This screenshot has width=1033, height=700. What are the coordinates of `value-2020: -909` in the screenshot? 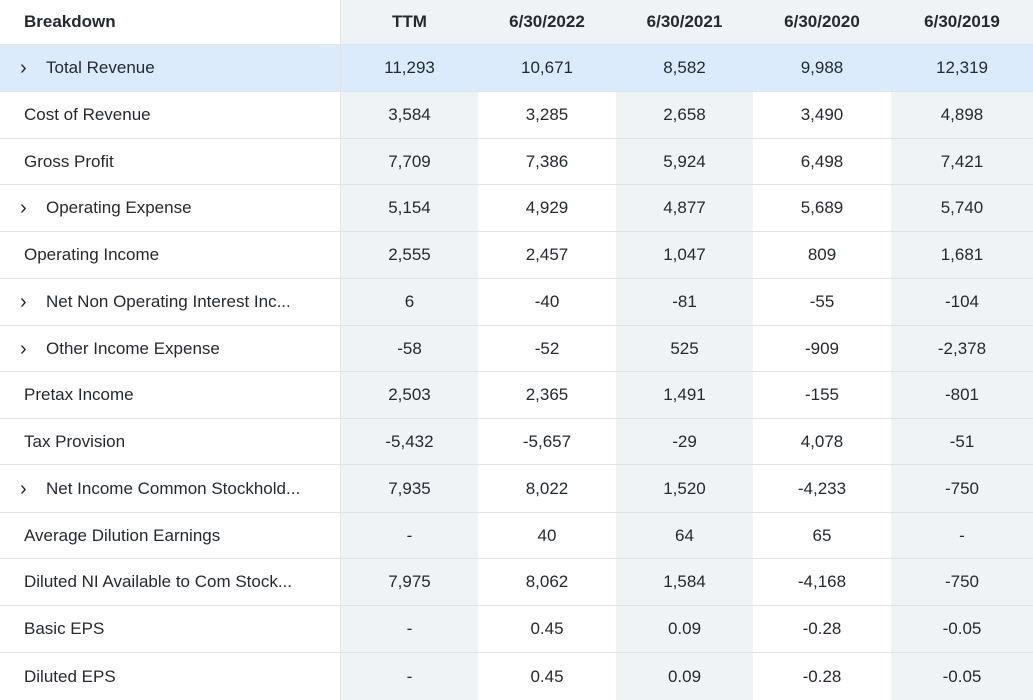 It's located at (822, 348).